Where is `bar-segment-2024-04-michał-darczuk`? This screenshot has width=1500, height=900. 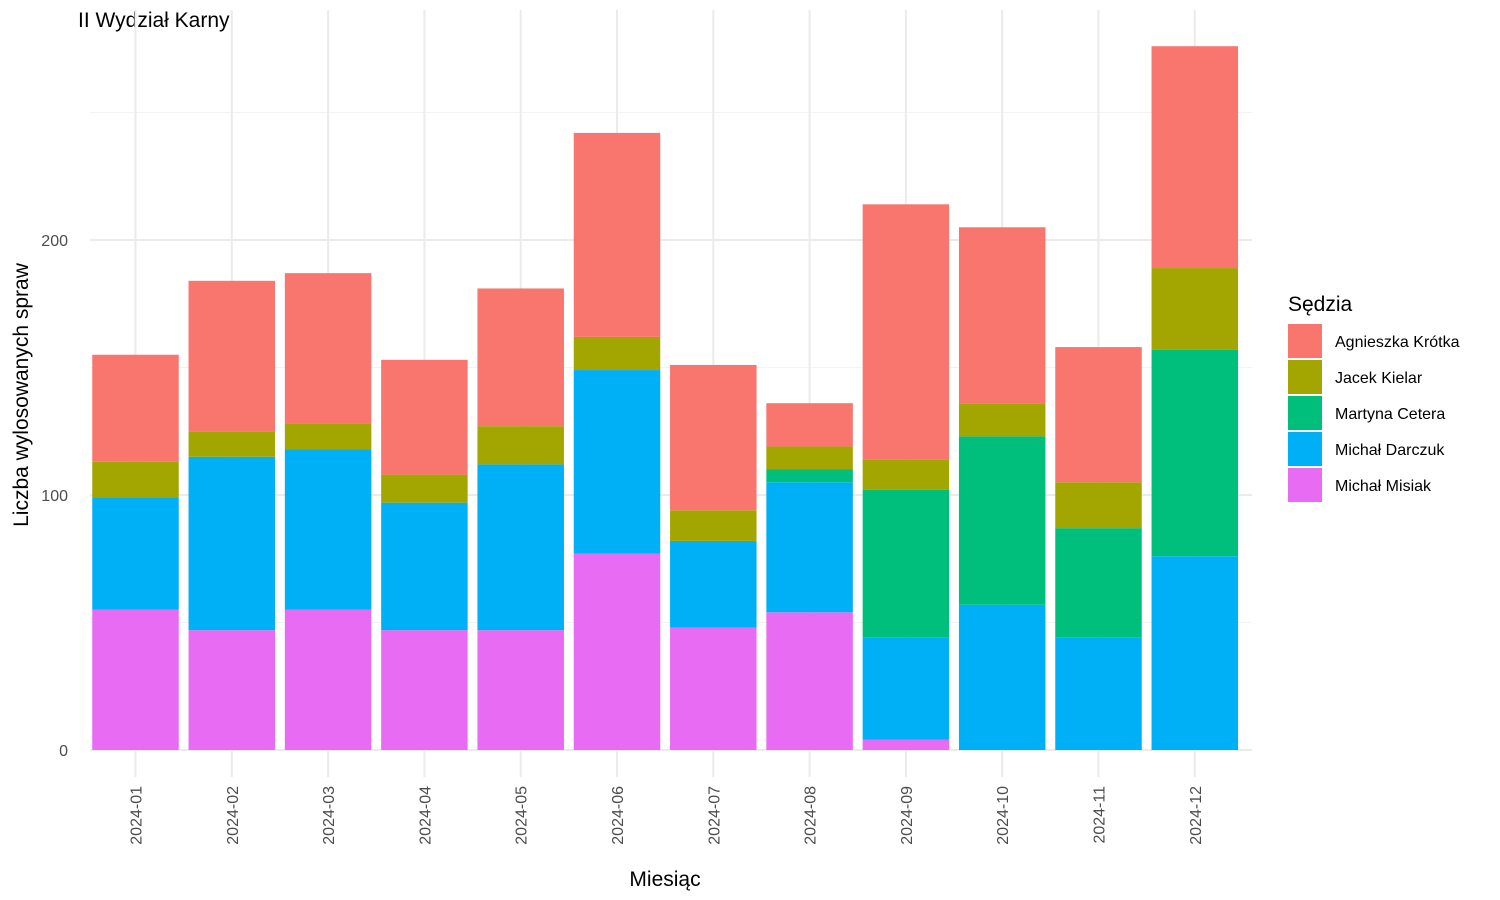
bar-segment-2024-04-michał-darczuk is located at coordinates (424, 566).